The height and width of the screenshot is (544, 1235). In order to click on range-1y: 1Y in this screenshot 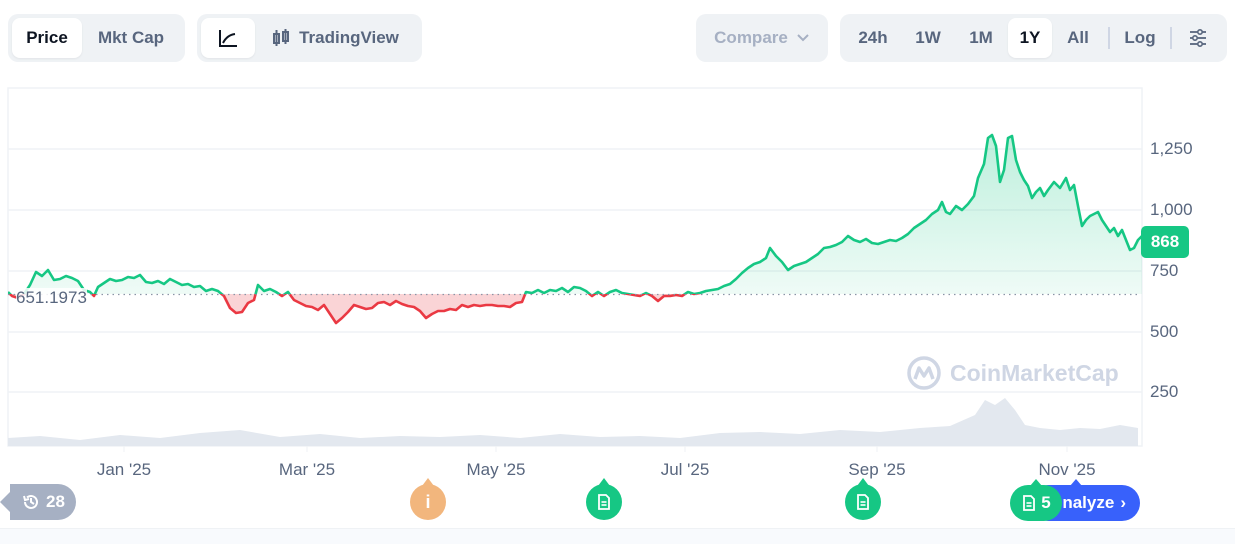, I will do `click(1030, 38)`.